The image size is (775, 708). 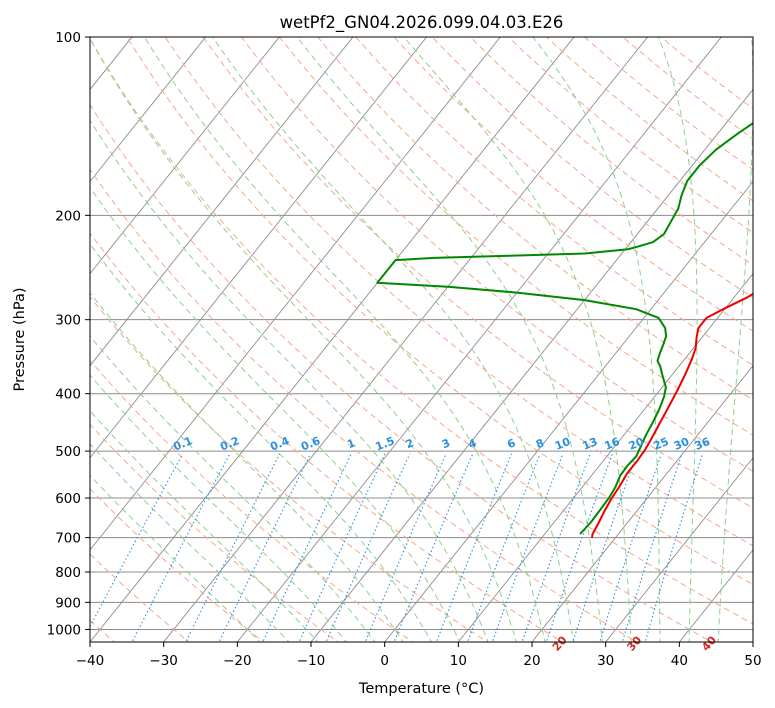 What do you see at coordinates (68, 452) in the screenshot?
I see `y-tick-label: 500` at bounding box center [68, 452].